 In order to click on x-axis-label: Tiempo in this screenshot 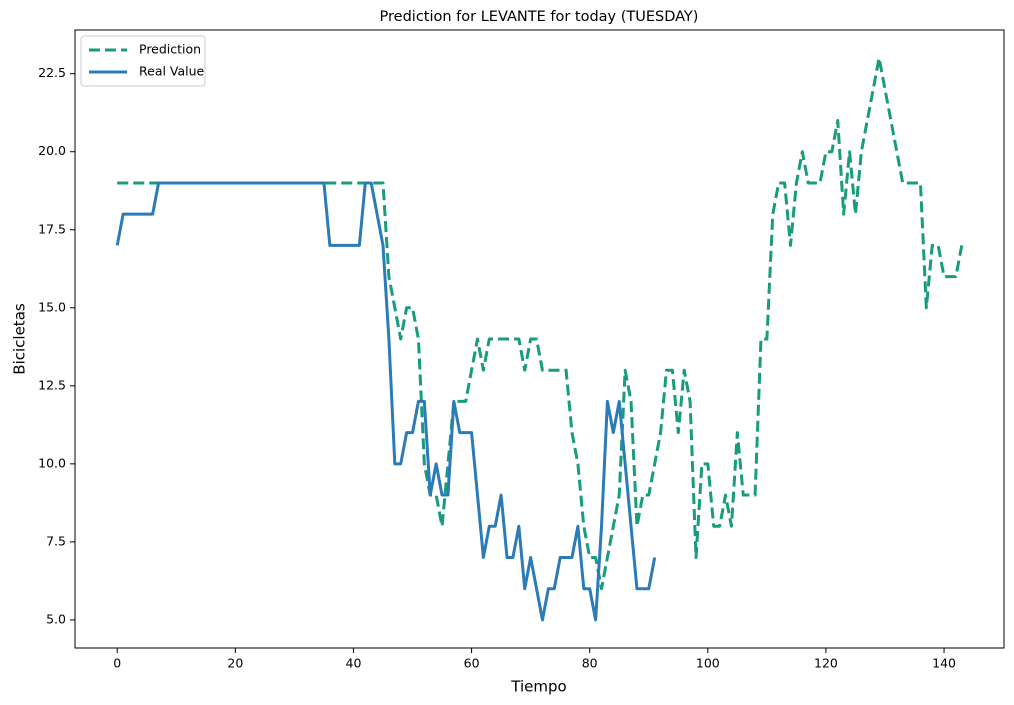, I will do `click(538, 687)`.